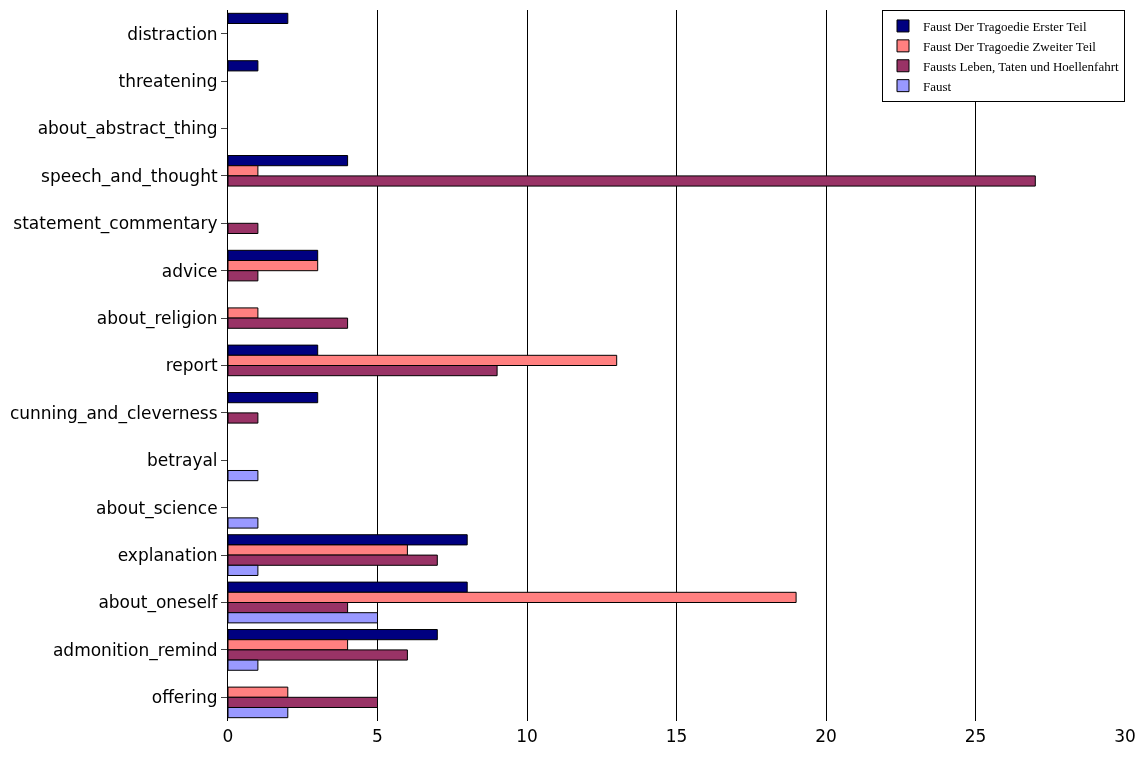 Image resolution: width=1146 pixels, height=771 pixels. What do you see at coordinates (158, 603) in the screenshot?
I see `y-tick-label: about_oneself` at bounding box center [158, 603].